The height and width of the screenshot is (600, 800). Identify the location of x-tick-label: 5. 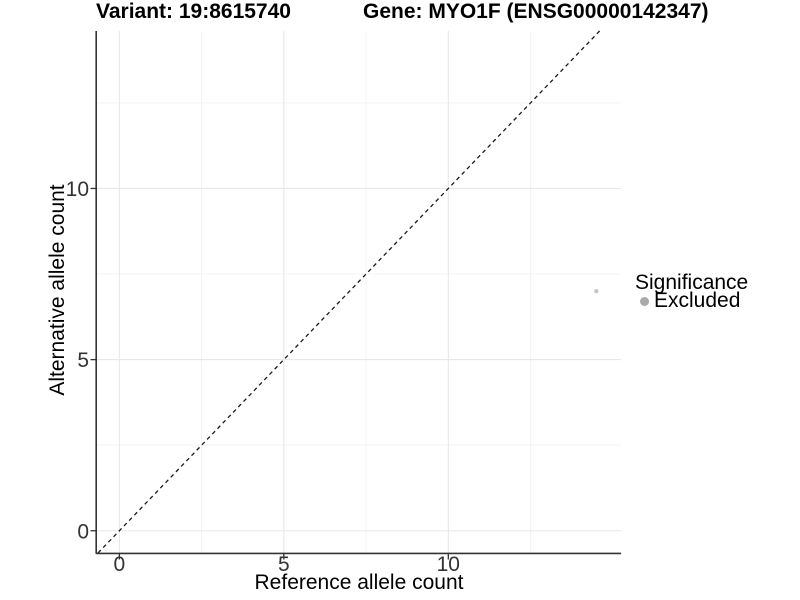
(284, 564).